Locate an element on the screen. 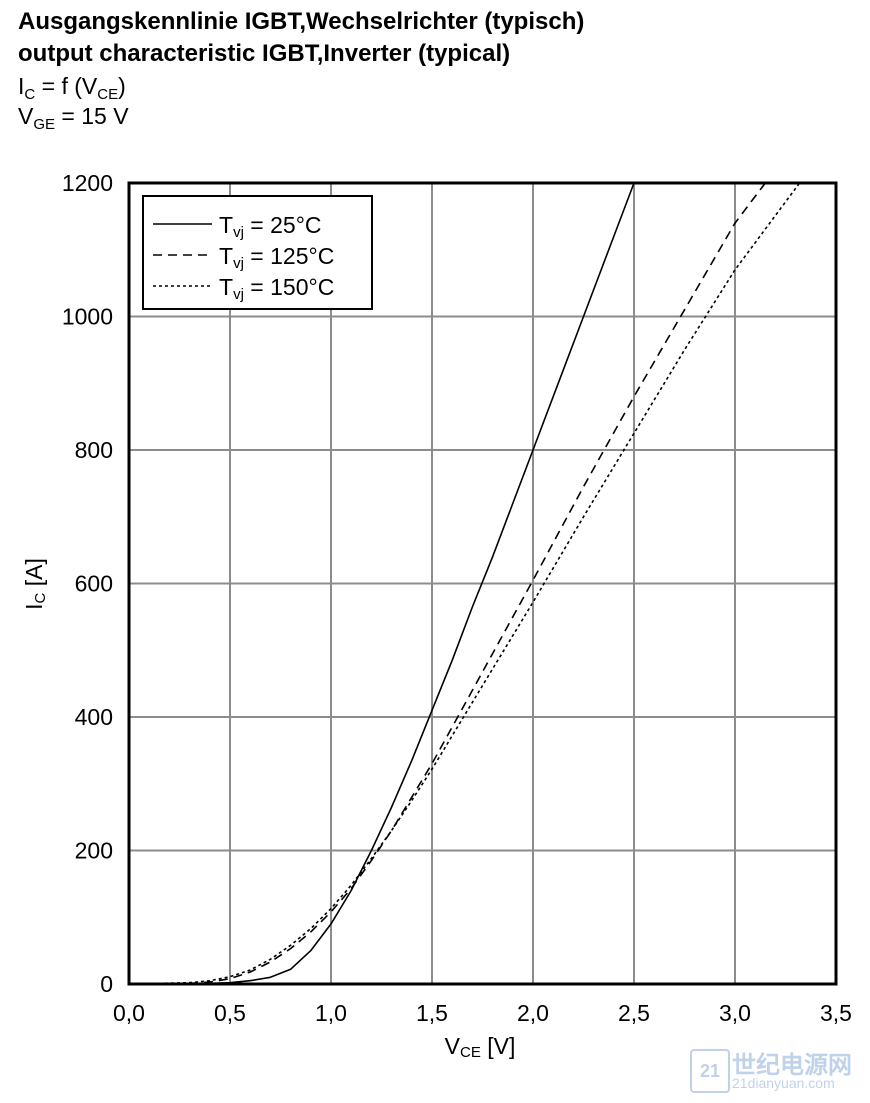  y-tick-label-5: 1000 is located at coordinates (87, 317).